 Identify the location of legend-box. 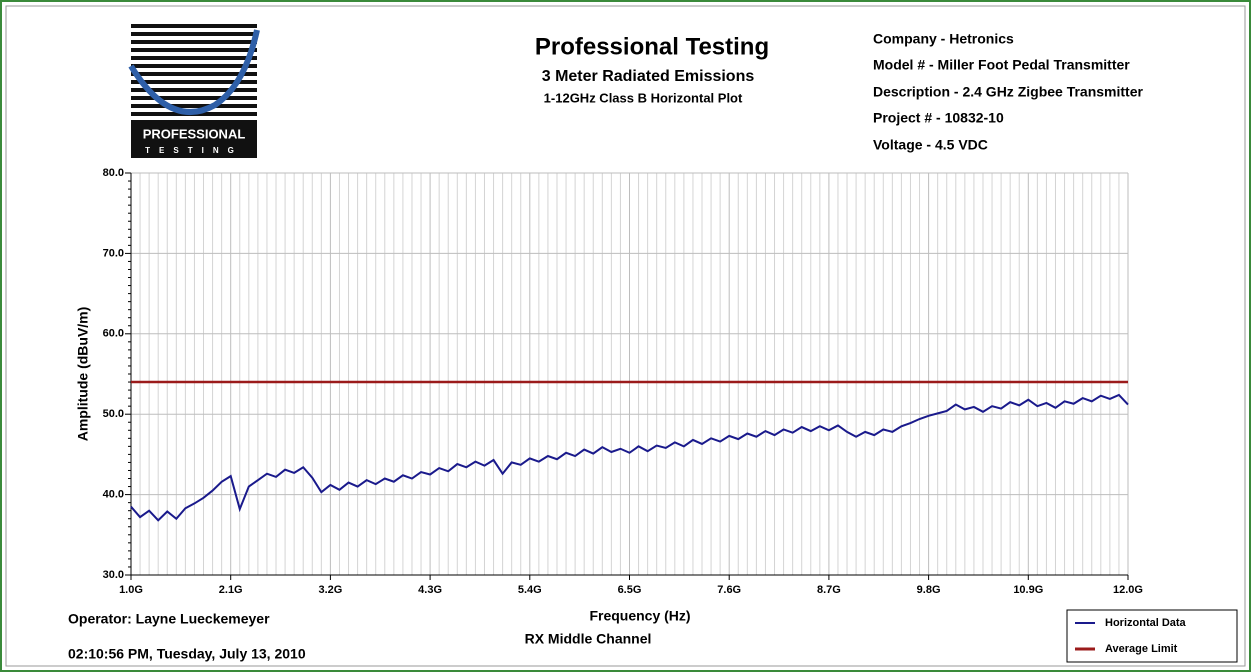
(1152, 636).